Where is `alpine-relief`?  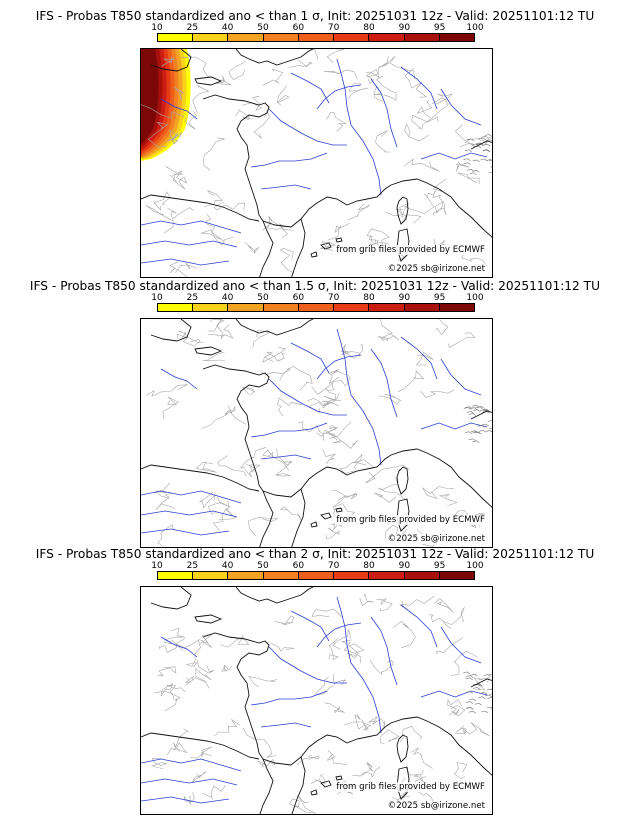 alpine-relief is located at coordinates (477, 424).